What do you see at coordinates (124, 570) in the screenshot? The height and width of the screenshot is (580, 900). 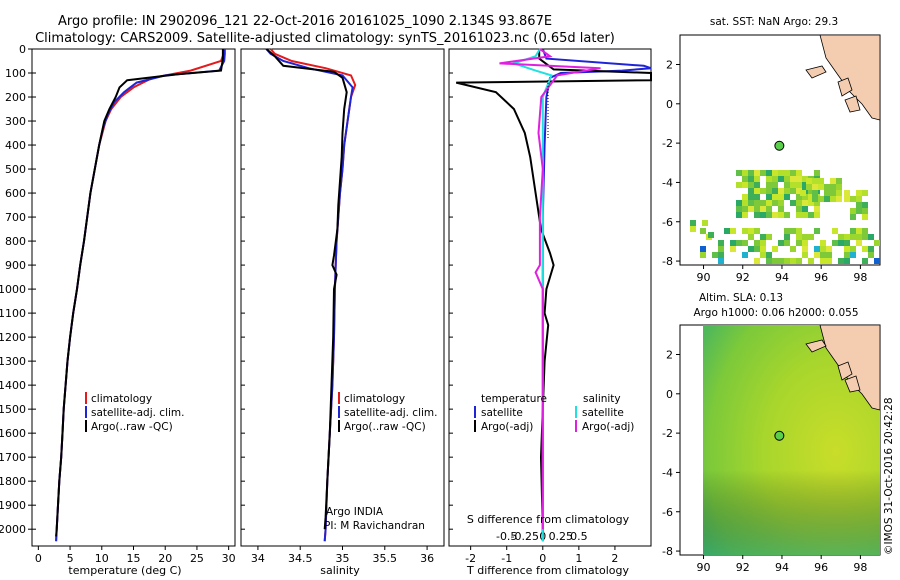 I see `temperature-axis-label: temperature (deg C)` at bounding box center [124, 570].